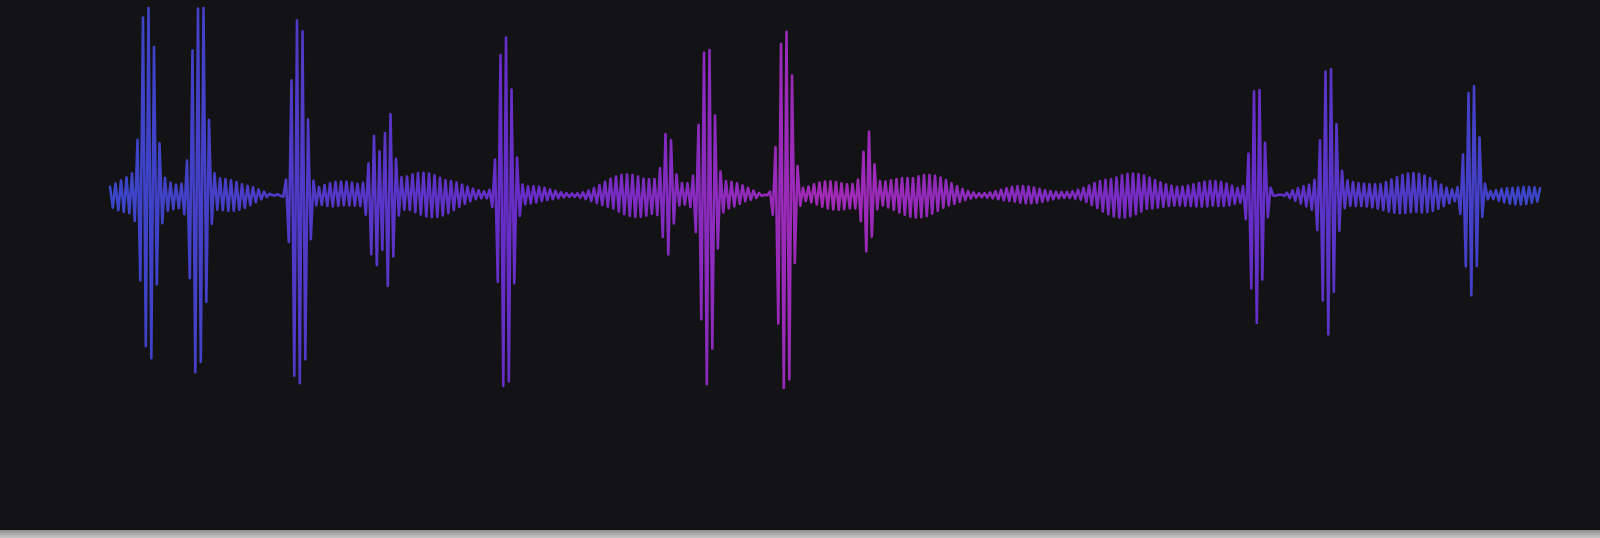 The height and width of the screenshot is (538, 1600). Describe the element at coordinates (800, 534) in the screenshot. I see `viewport-bottom-edge` at that location.